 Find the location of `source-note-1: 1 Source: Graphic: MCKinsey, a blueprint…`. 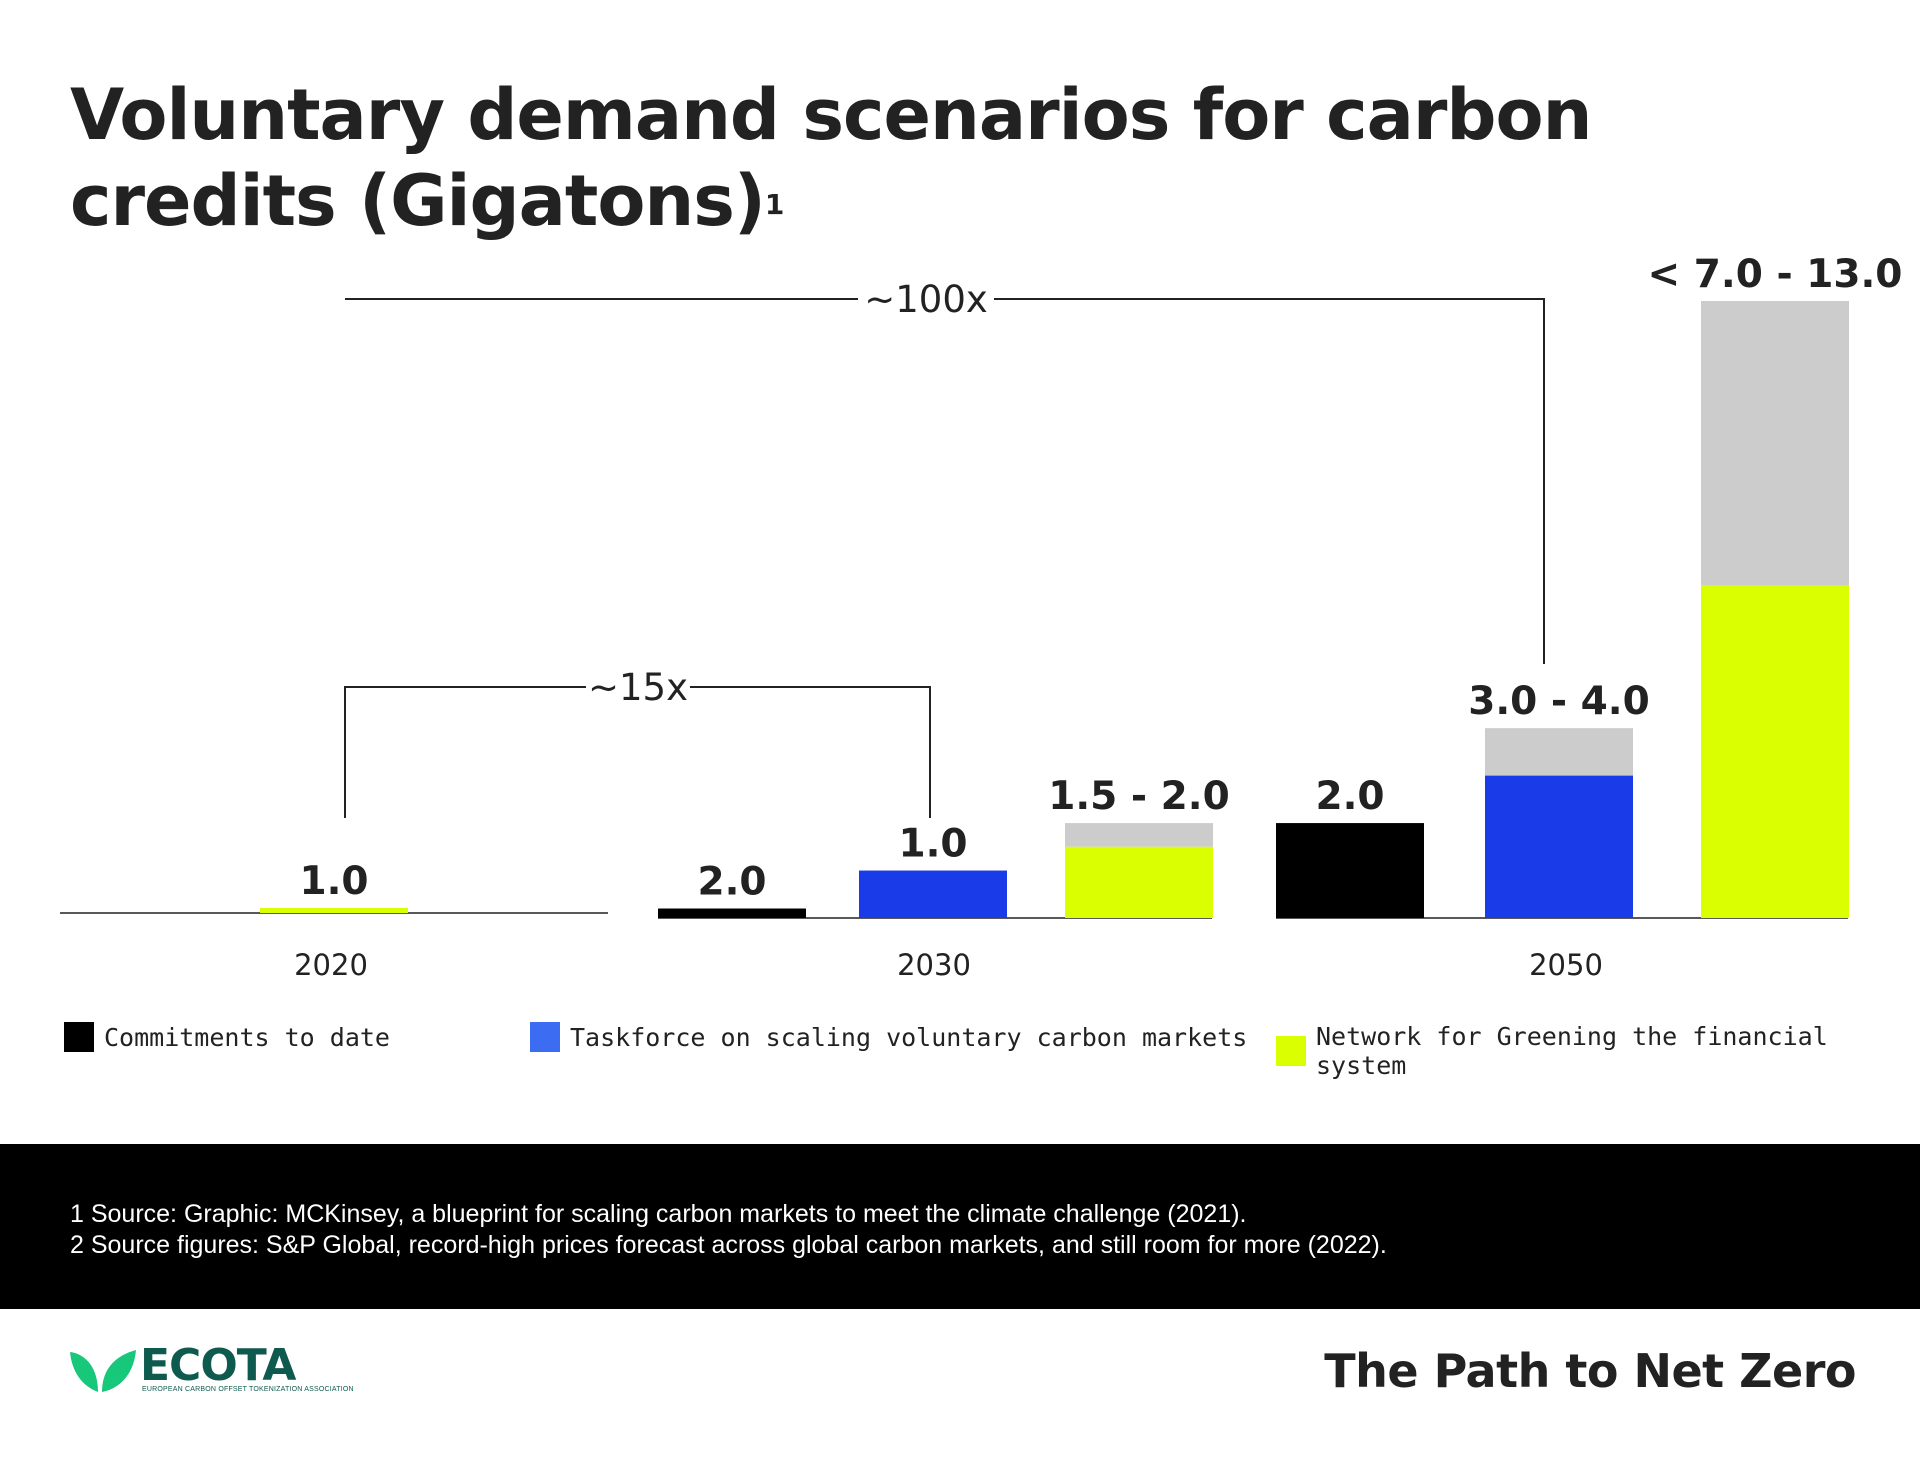

source-note-1: 1 Source: Graphic: MCKinsey, a blueprint… is located at coordinates (658, 1214).